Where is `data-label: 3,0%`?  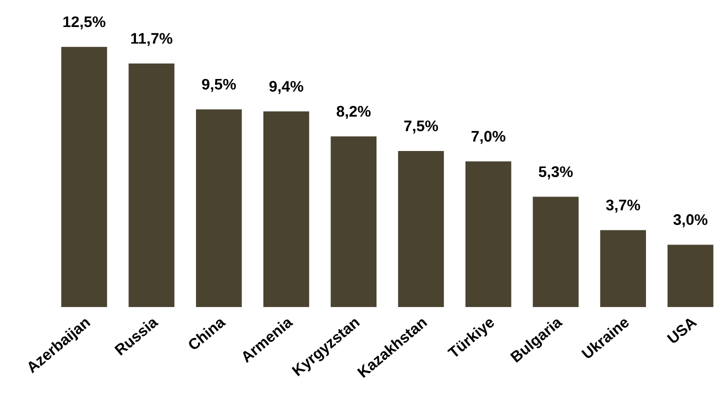
data-label: 3,0% is located at coordinates (690, 221).